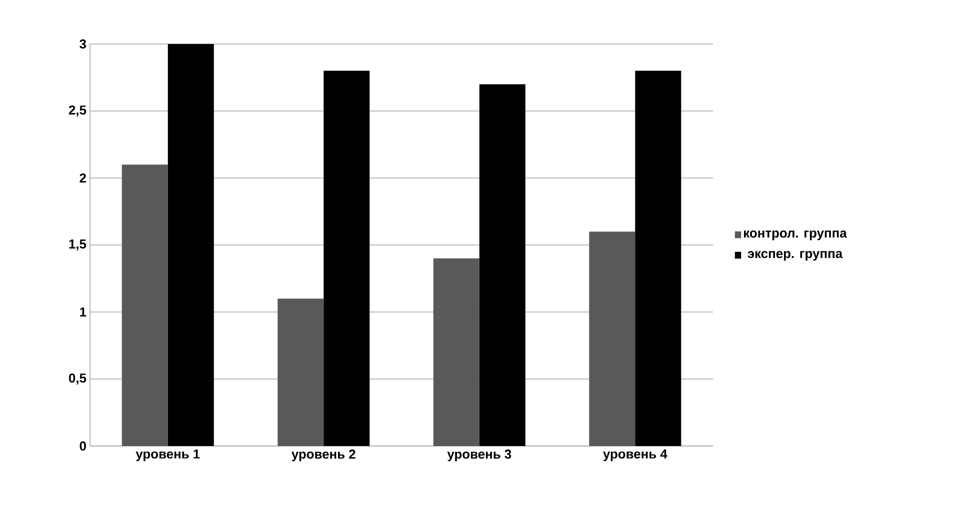 This screenshot has height=506, width=963. I want to click on legend-label: контрол. группа, so click(795, 235).